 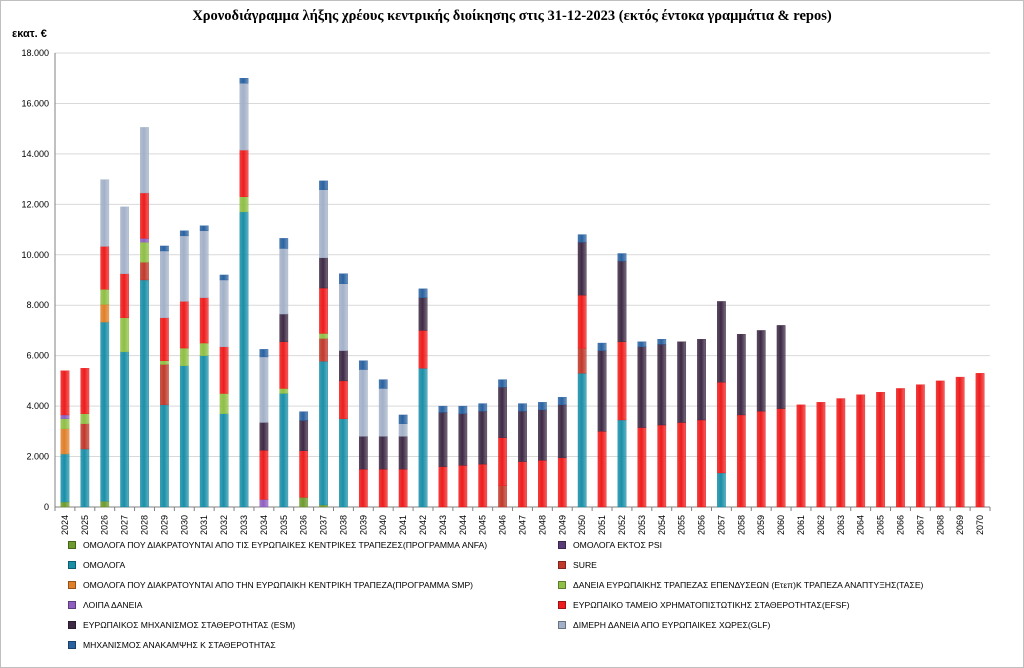 I want to click on x-tick-label: 2030, so click(x=184, y=525).